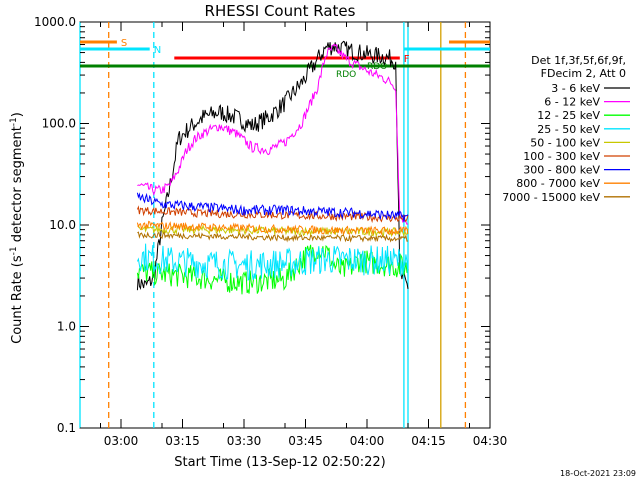 This screenshot has height=480, width=640. Describe the element at coordinates (280, 11) in the screenshot. I see `chart-title: RHESSI Count Rates` at that location.